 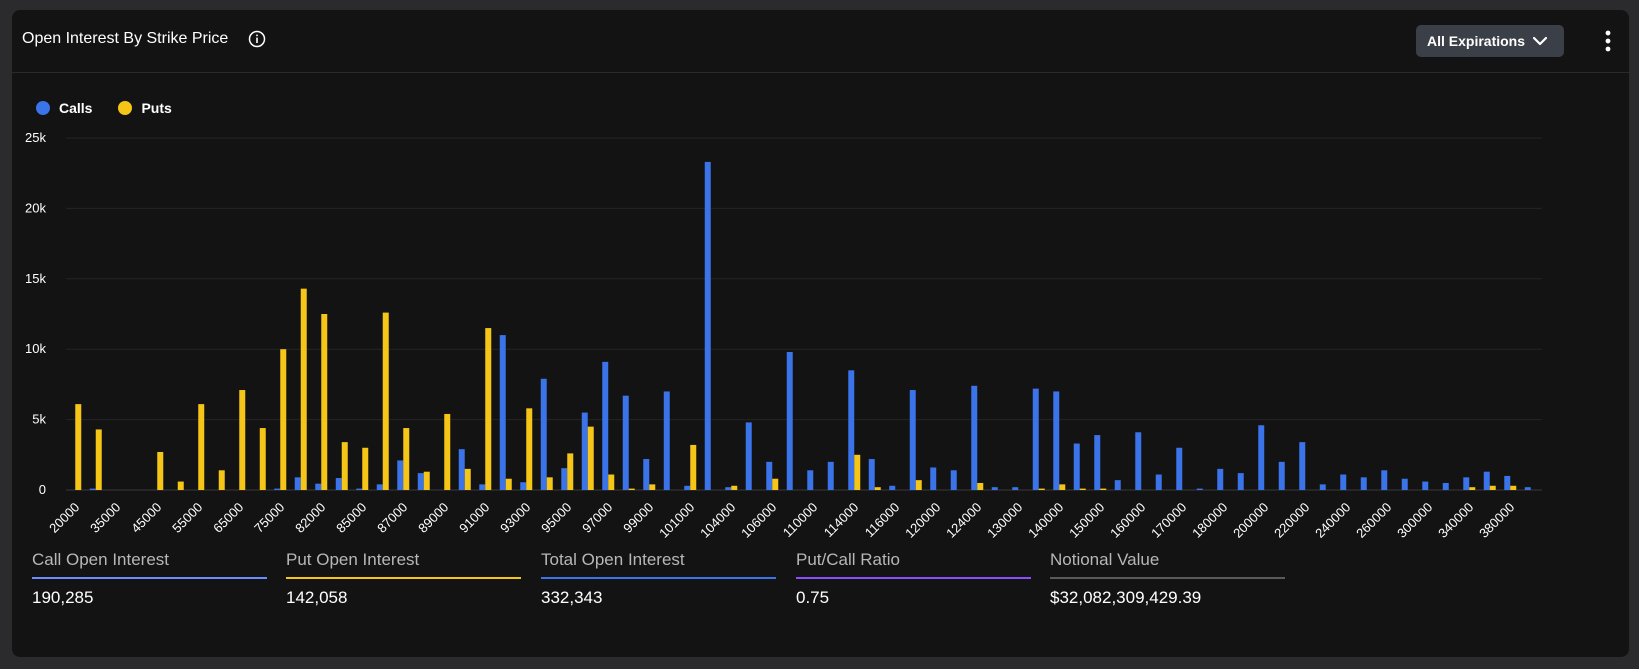 I want to click on x-tick-label: 116000, so click(x=882, y=520).